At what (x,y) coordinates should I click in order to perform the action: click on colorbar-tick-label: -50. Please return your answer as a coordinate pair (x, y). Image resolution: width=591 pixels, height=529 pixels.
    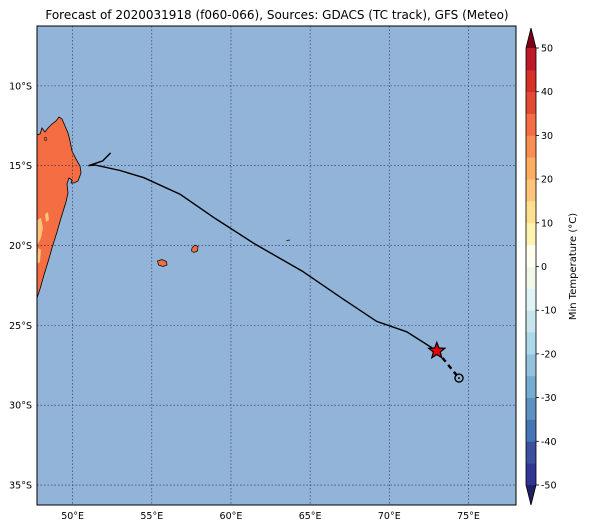
    Looking at the image, I should click on (549, 486).